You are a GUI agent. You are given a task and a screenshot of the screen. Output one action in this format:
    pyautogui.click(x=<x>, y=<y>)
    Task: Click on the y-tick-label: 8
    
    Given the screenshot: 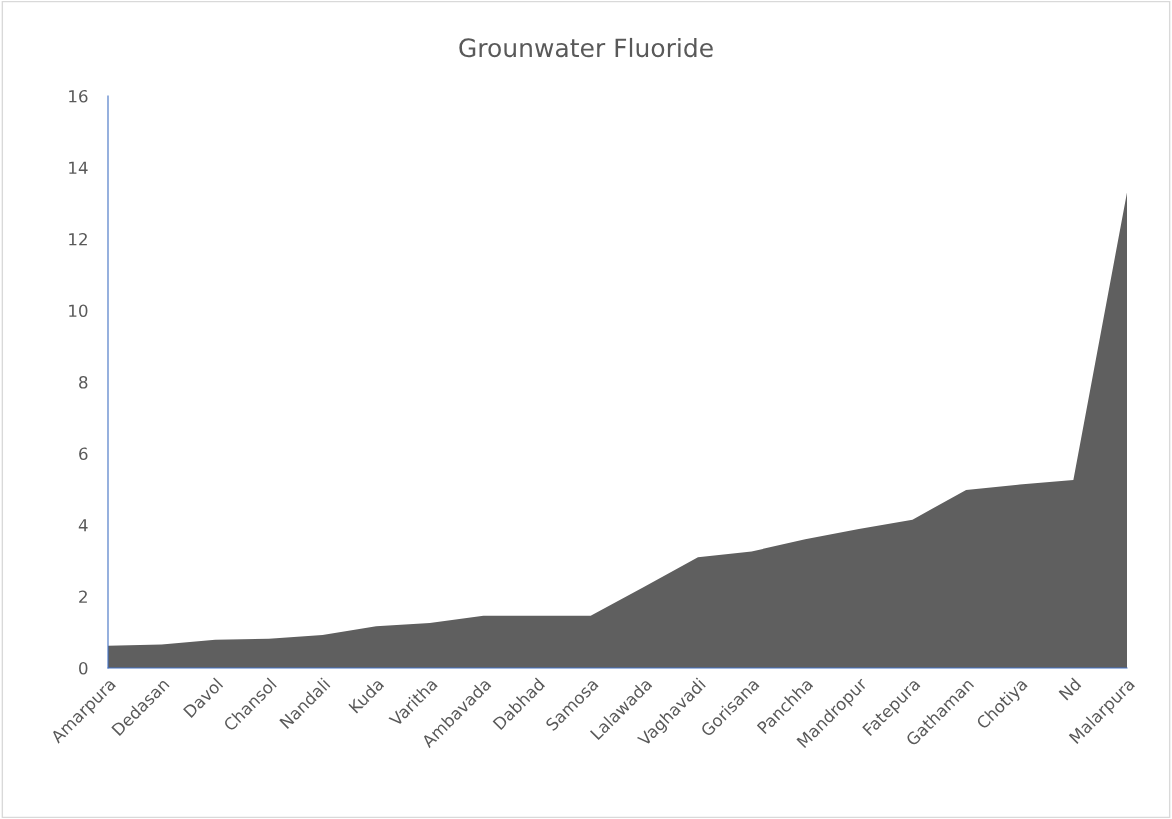 What is the action you would take?
    pyautogui.click(x=83, y=382)
    